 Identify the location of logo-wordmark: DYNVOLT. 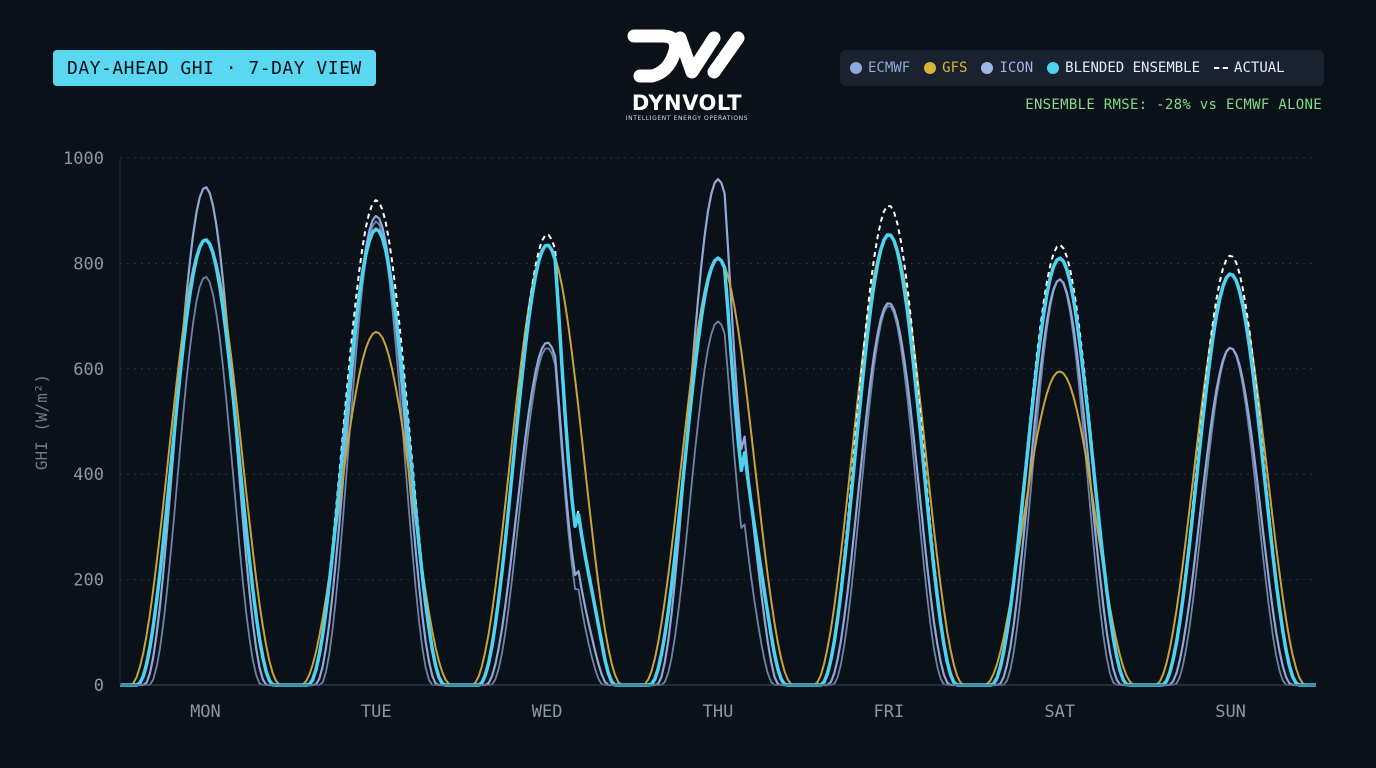
(687, 103).